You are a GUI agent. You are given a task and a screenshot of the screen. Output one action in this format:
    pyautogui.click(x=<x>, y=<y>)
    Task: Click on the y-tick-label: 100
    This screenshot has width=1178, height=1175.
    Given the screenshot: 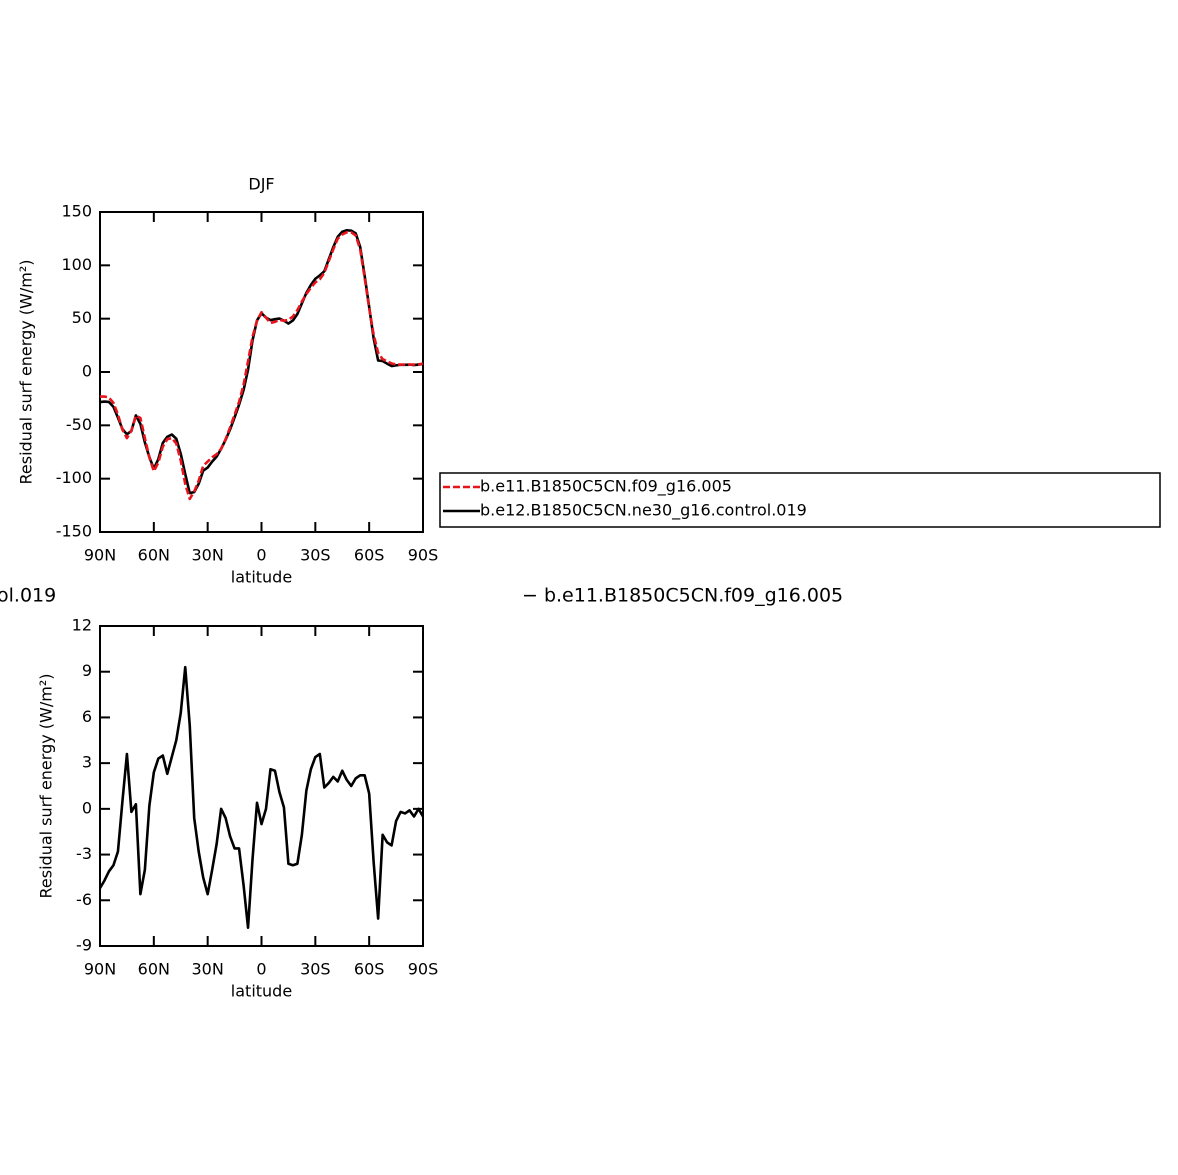 What is the action you would take?
    pyautogui.click(x=76, y=264)
    